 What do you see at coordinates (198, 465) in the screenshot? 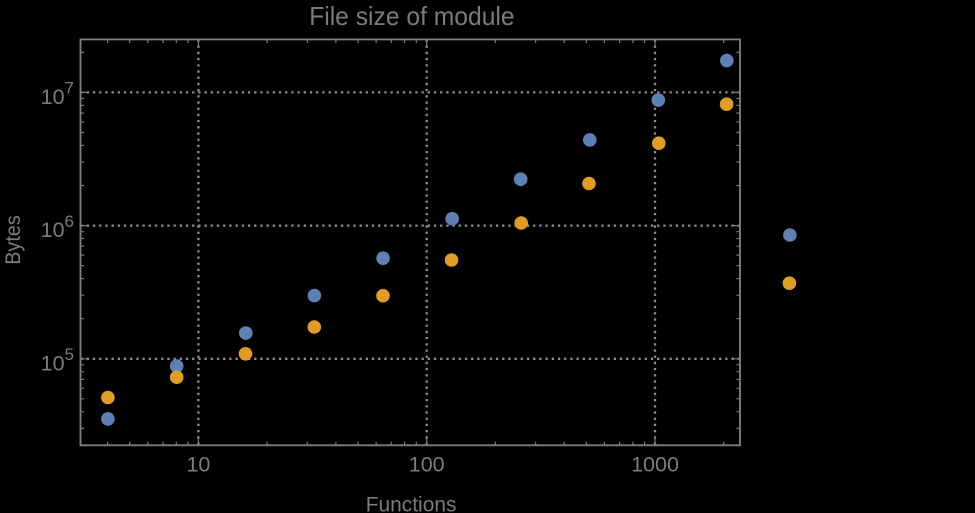
I see `svg-text: 10` at bounding box center [198, 465].